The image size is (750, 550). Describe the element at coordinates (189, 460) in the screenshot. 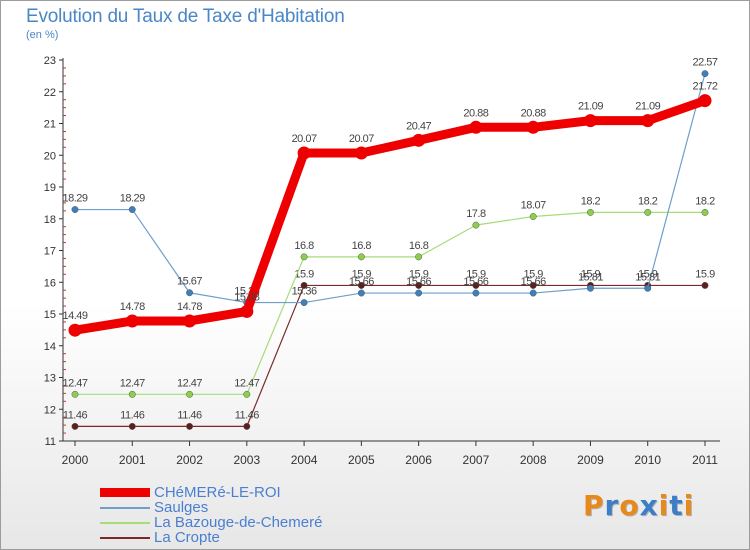

I see `x-tick-label: 2002` at that location.